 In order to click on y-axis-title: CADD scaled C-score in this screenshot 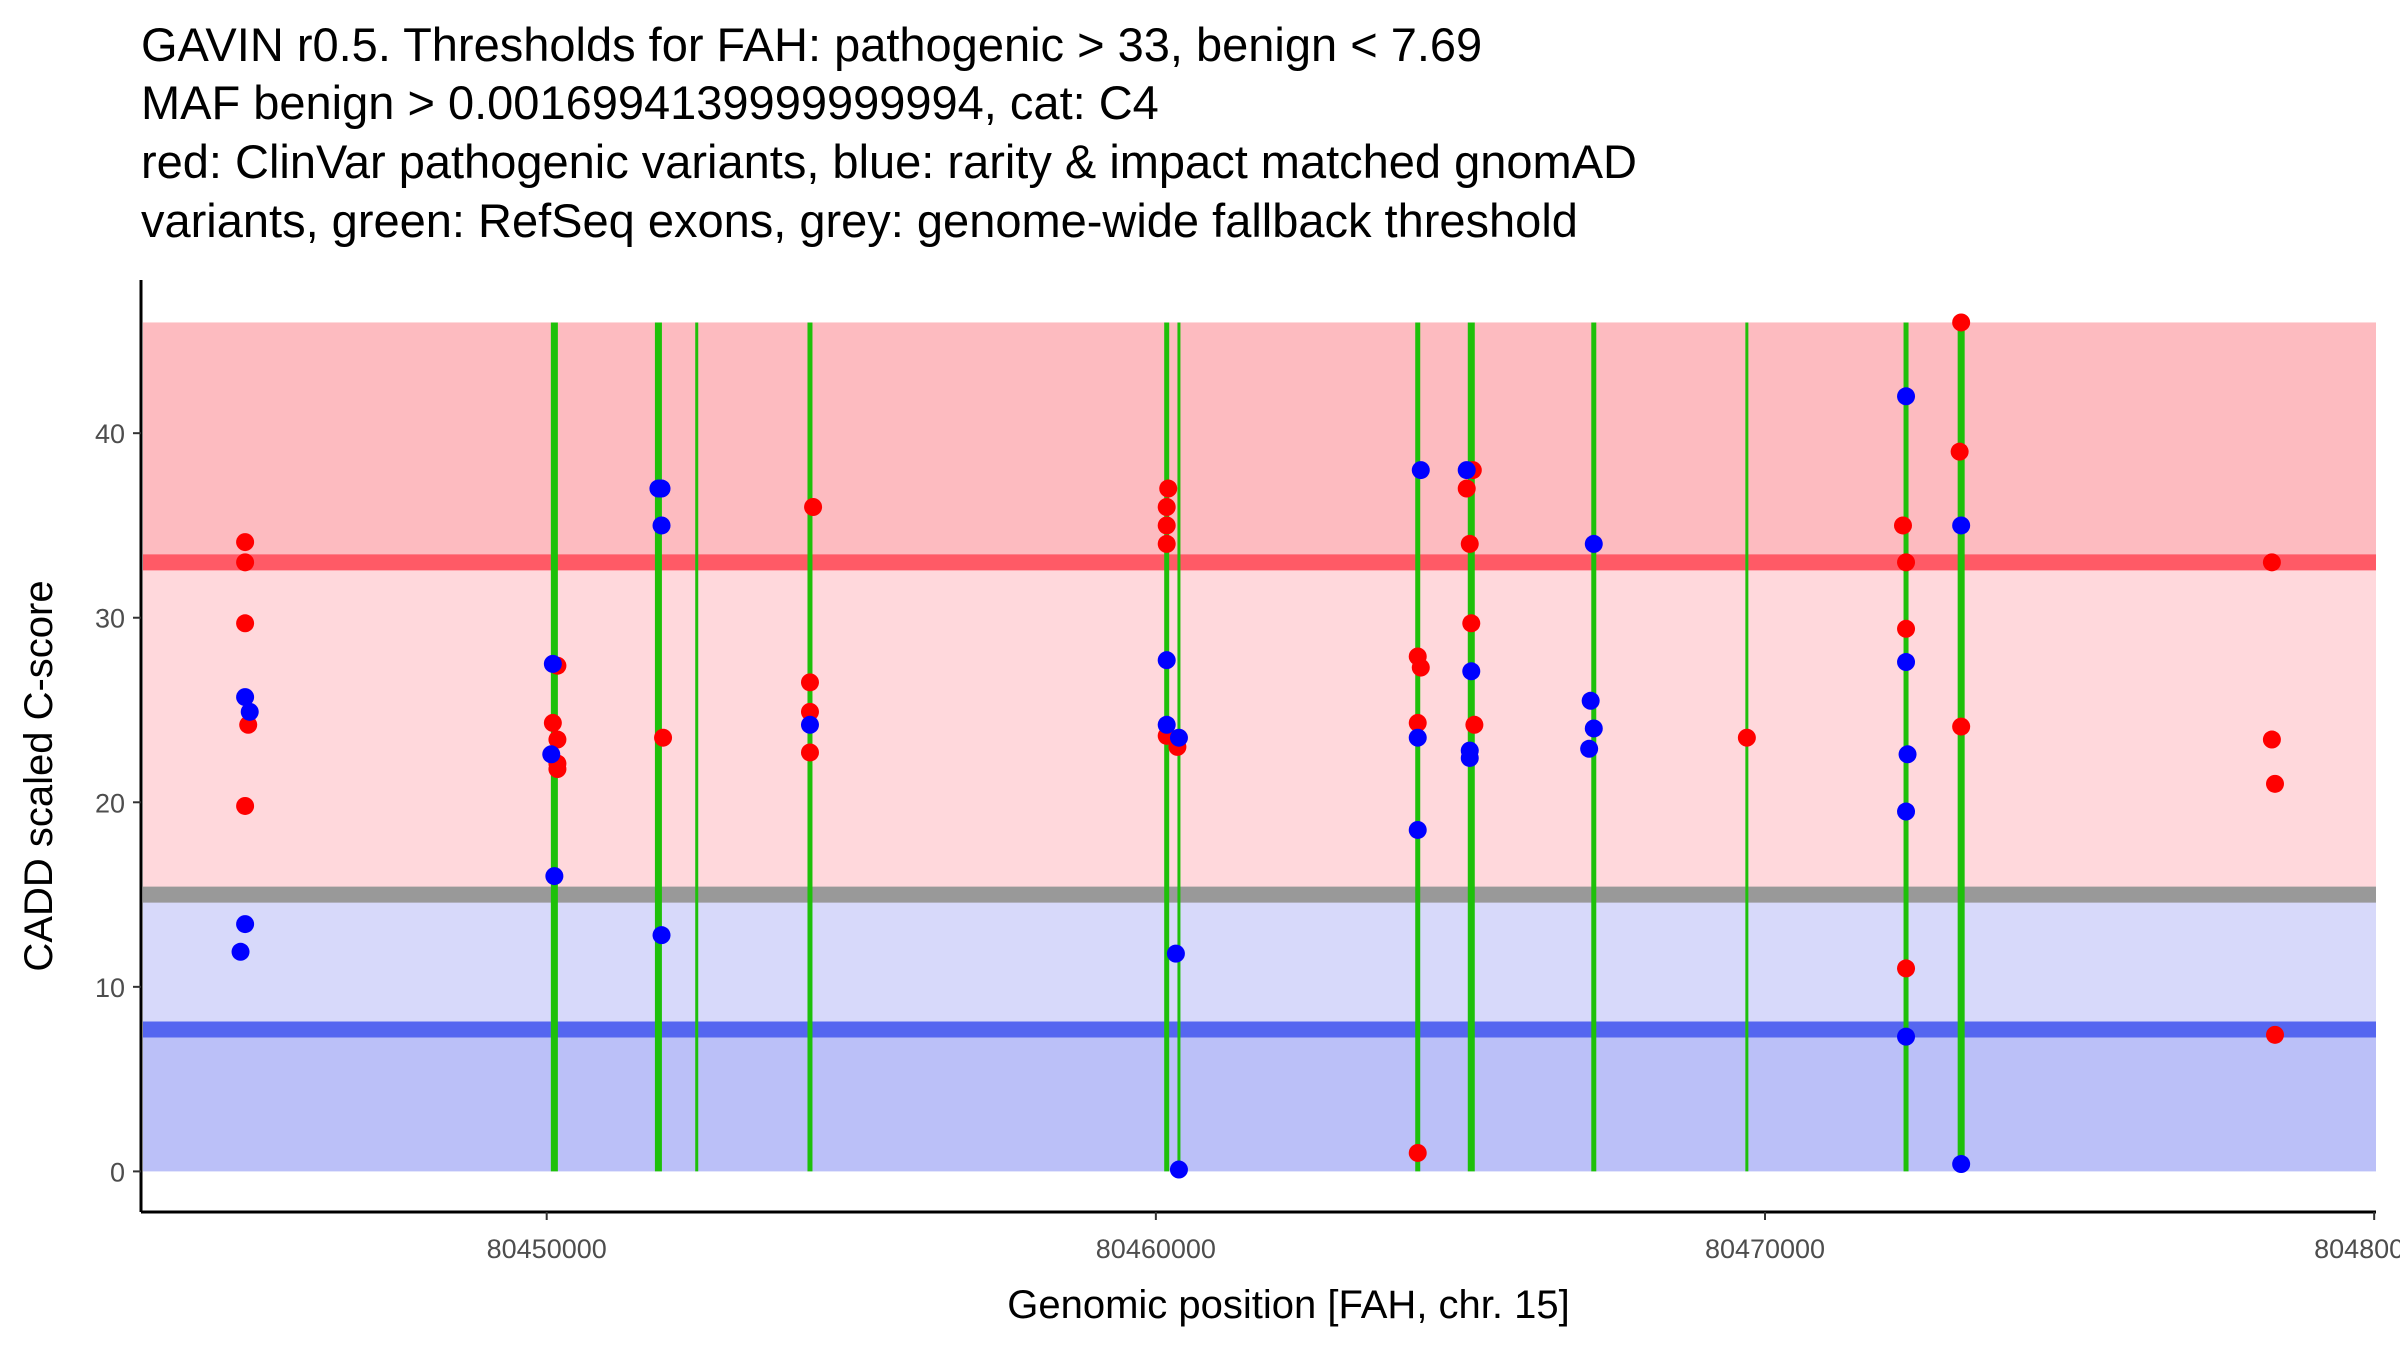, I will do `click(39, 775)`.